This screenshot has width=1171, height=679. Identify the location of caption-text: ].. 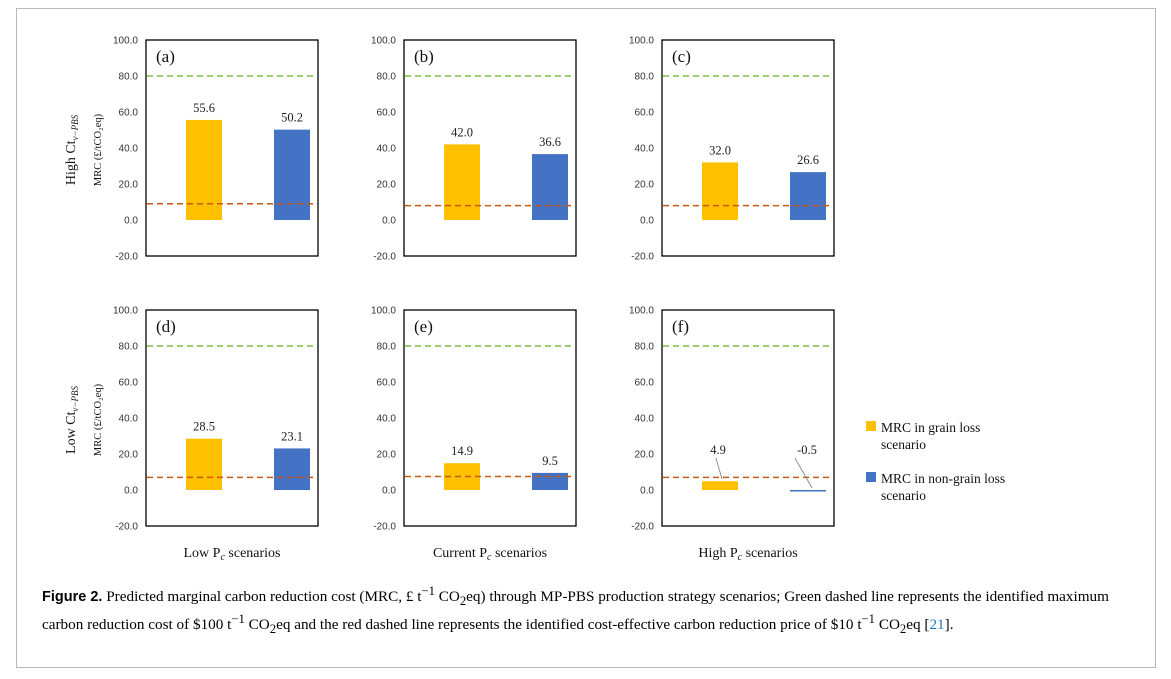
(949, 625).